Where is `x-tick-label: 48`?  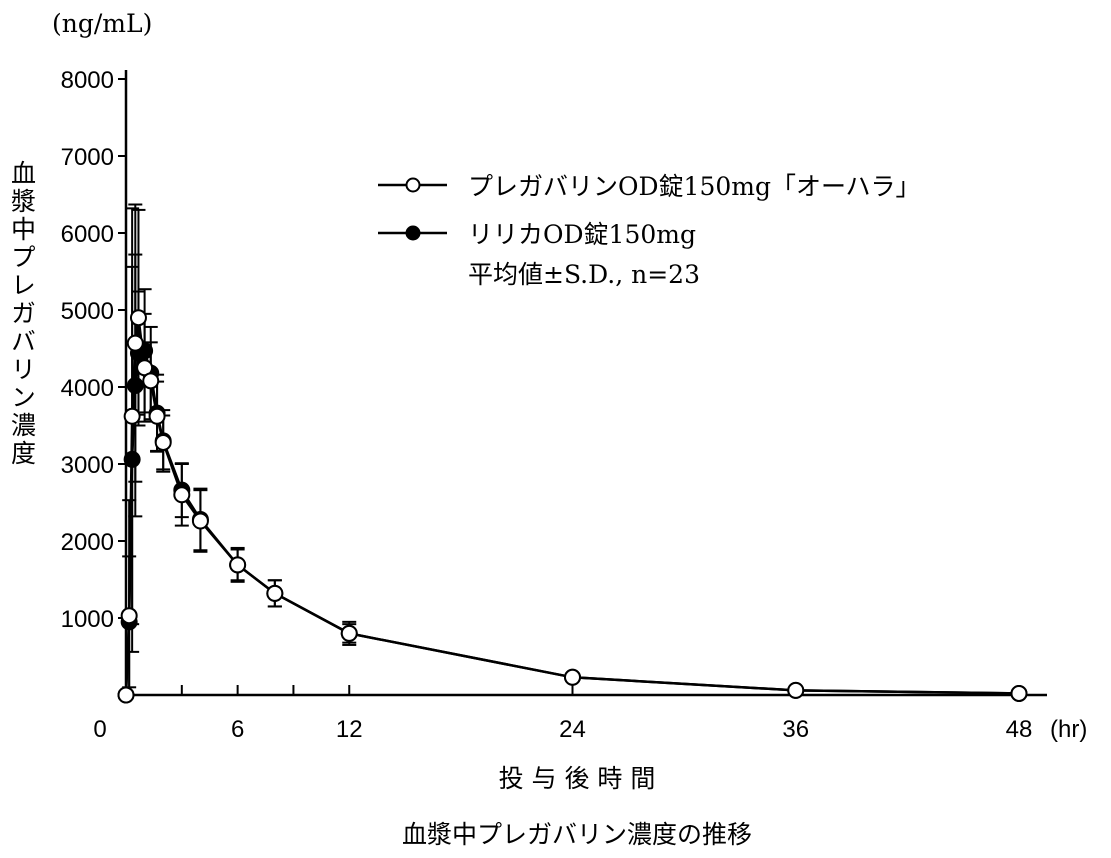
x-tick-label: 48 is located at coordinates (1019, 729).